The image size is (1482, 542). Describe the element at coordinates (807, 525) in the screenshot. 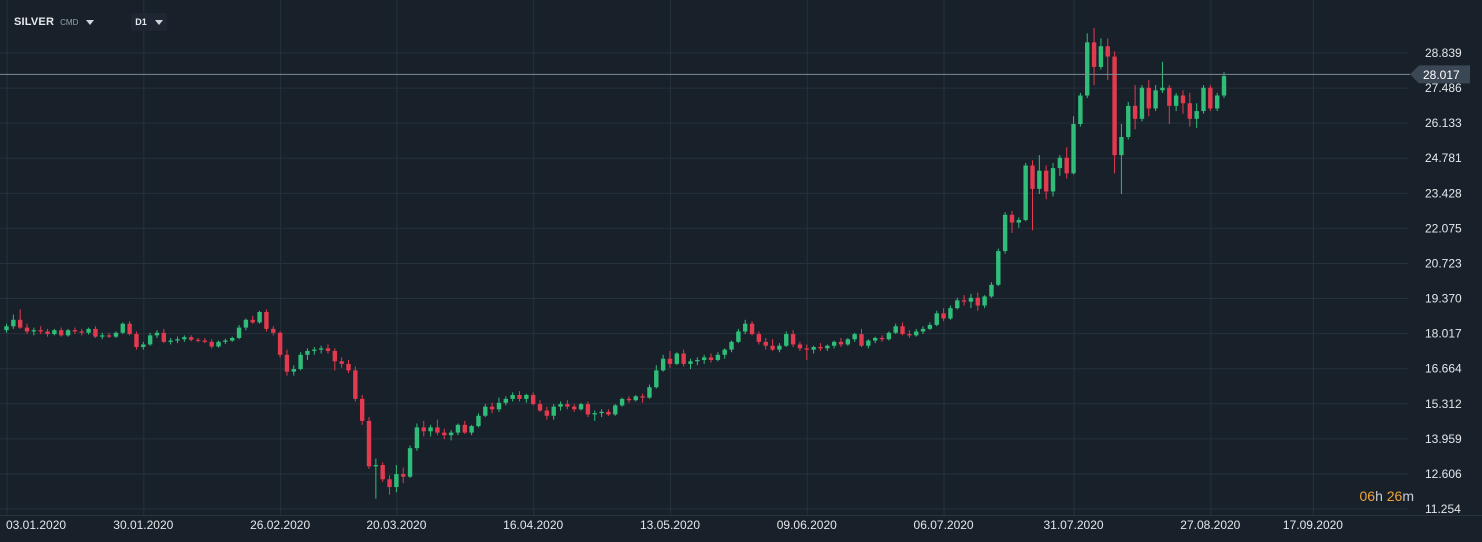

I see `date-tick-label: 09.06.2020` at that location.